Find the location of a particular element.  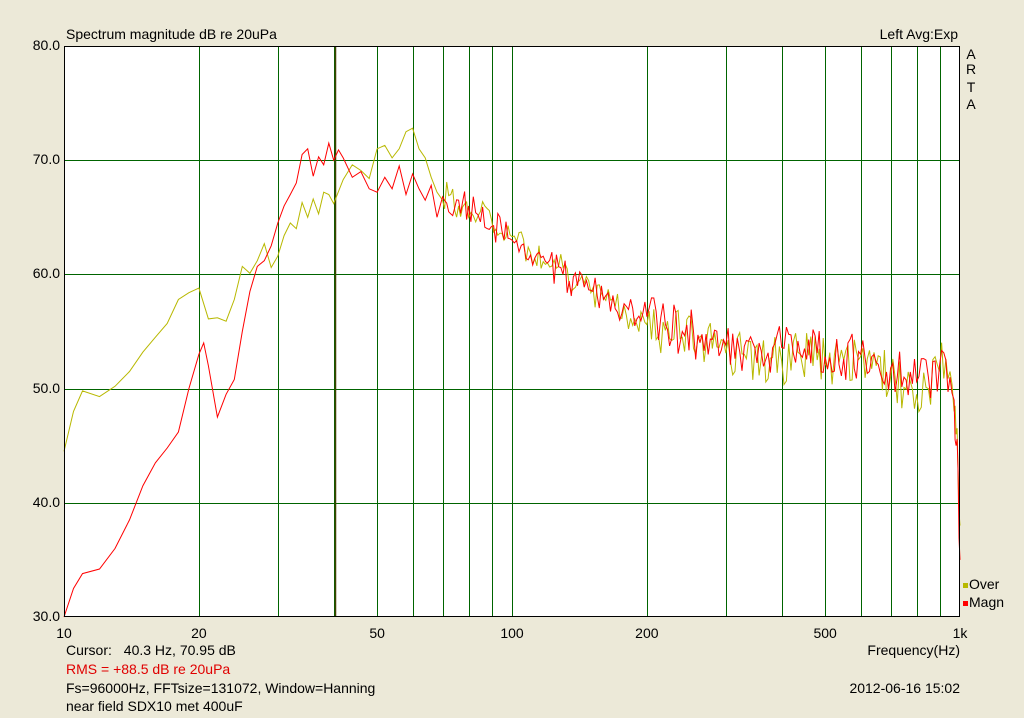

legend-item-over: Over is located at coordinates (981, 584).